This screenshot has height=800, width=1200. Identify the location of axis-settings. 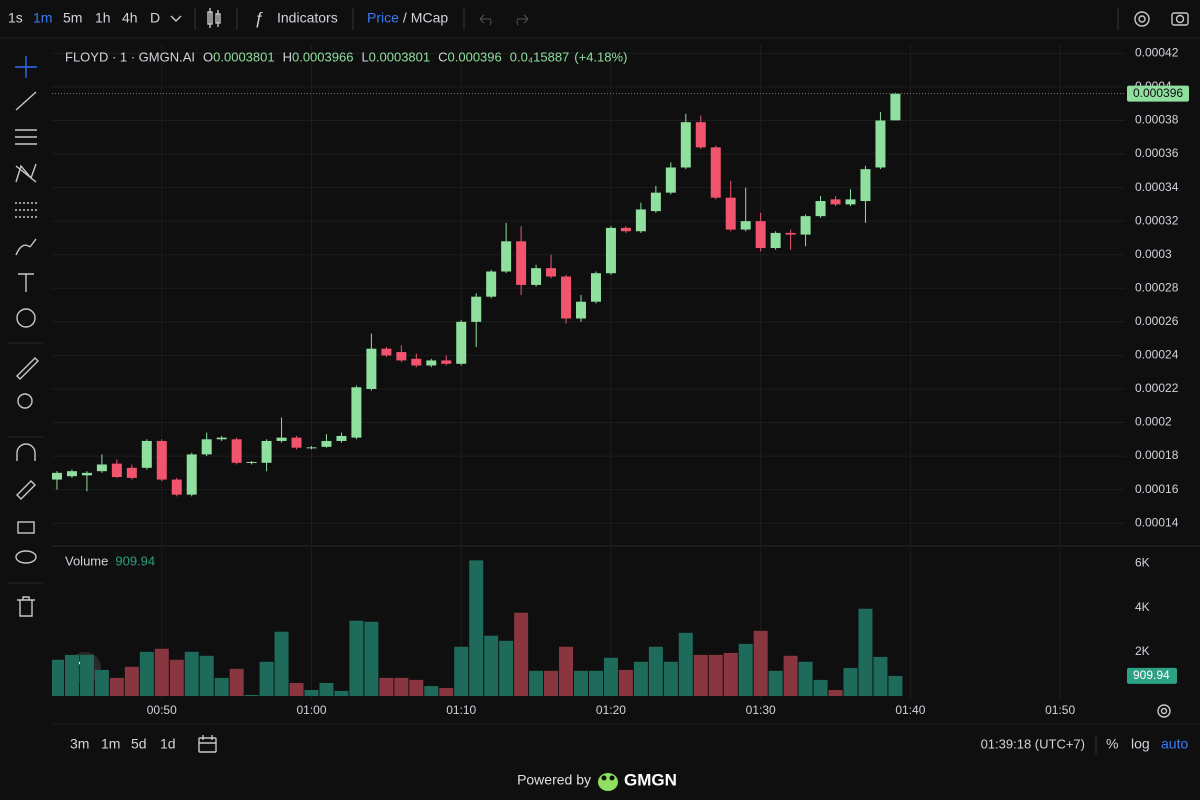
(1164, 711).